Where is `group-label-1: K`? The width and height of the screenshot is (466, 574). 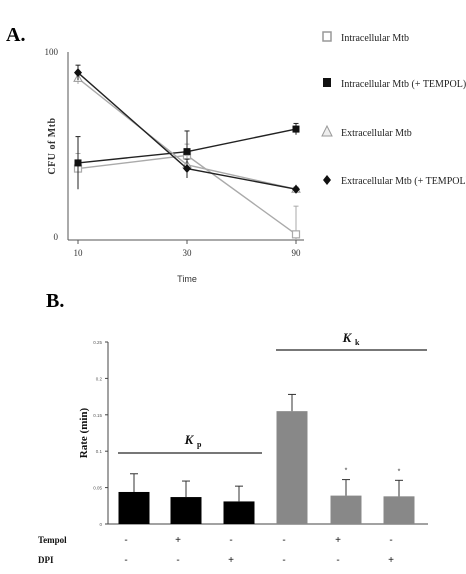
group-label-1: K is located at coordinates (189, 439).